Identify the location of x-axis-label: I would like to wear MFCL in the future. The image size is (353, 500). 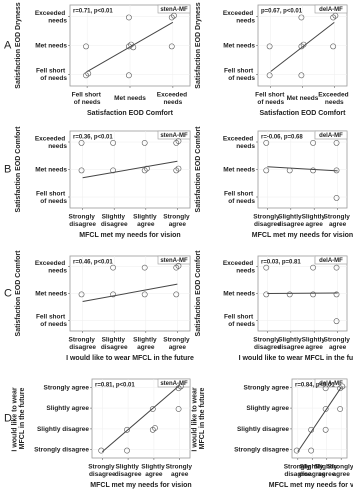
(296, 358).